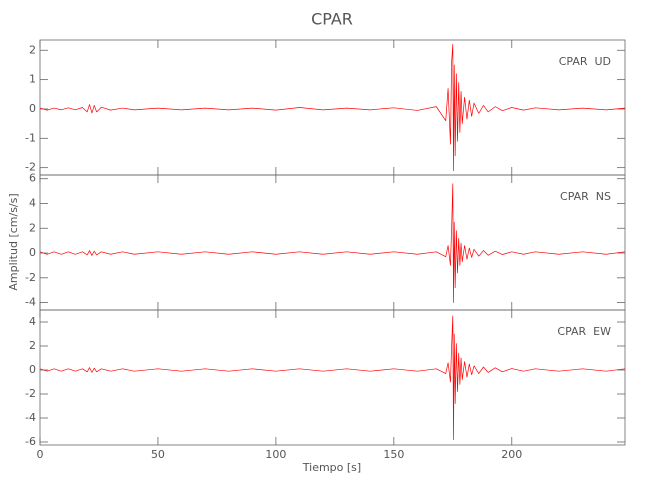 The height and width of the screenshot is (500, 650). I want to click on panel-label: CPAR EW, so click(584, 331).